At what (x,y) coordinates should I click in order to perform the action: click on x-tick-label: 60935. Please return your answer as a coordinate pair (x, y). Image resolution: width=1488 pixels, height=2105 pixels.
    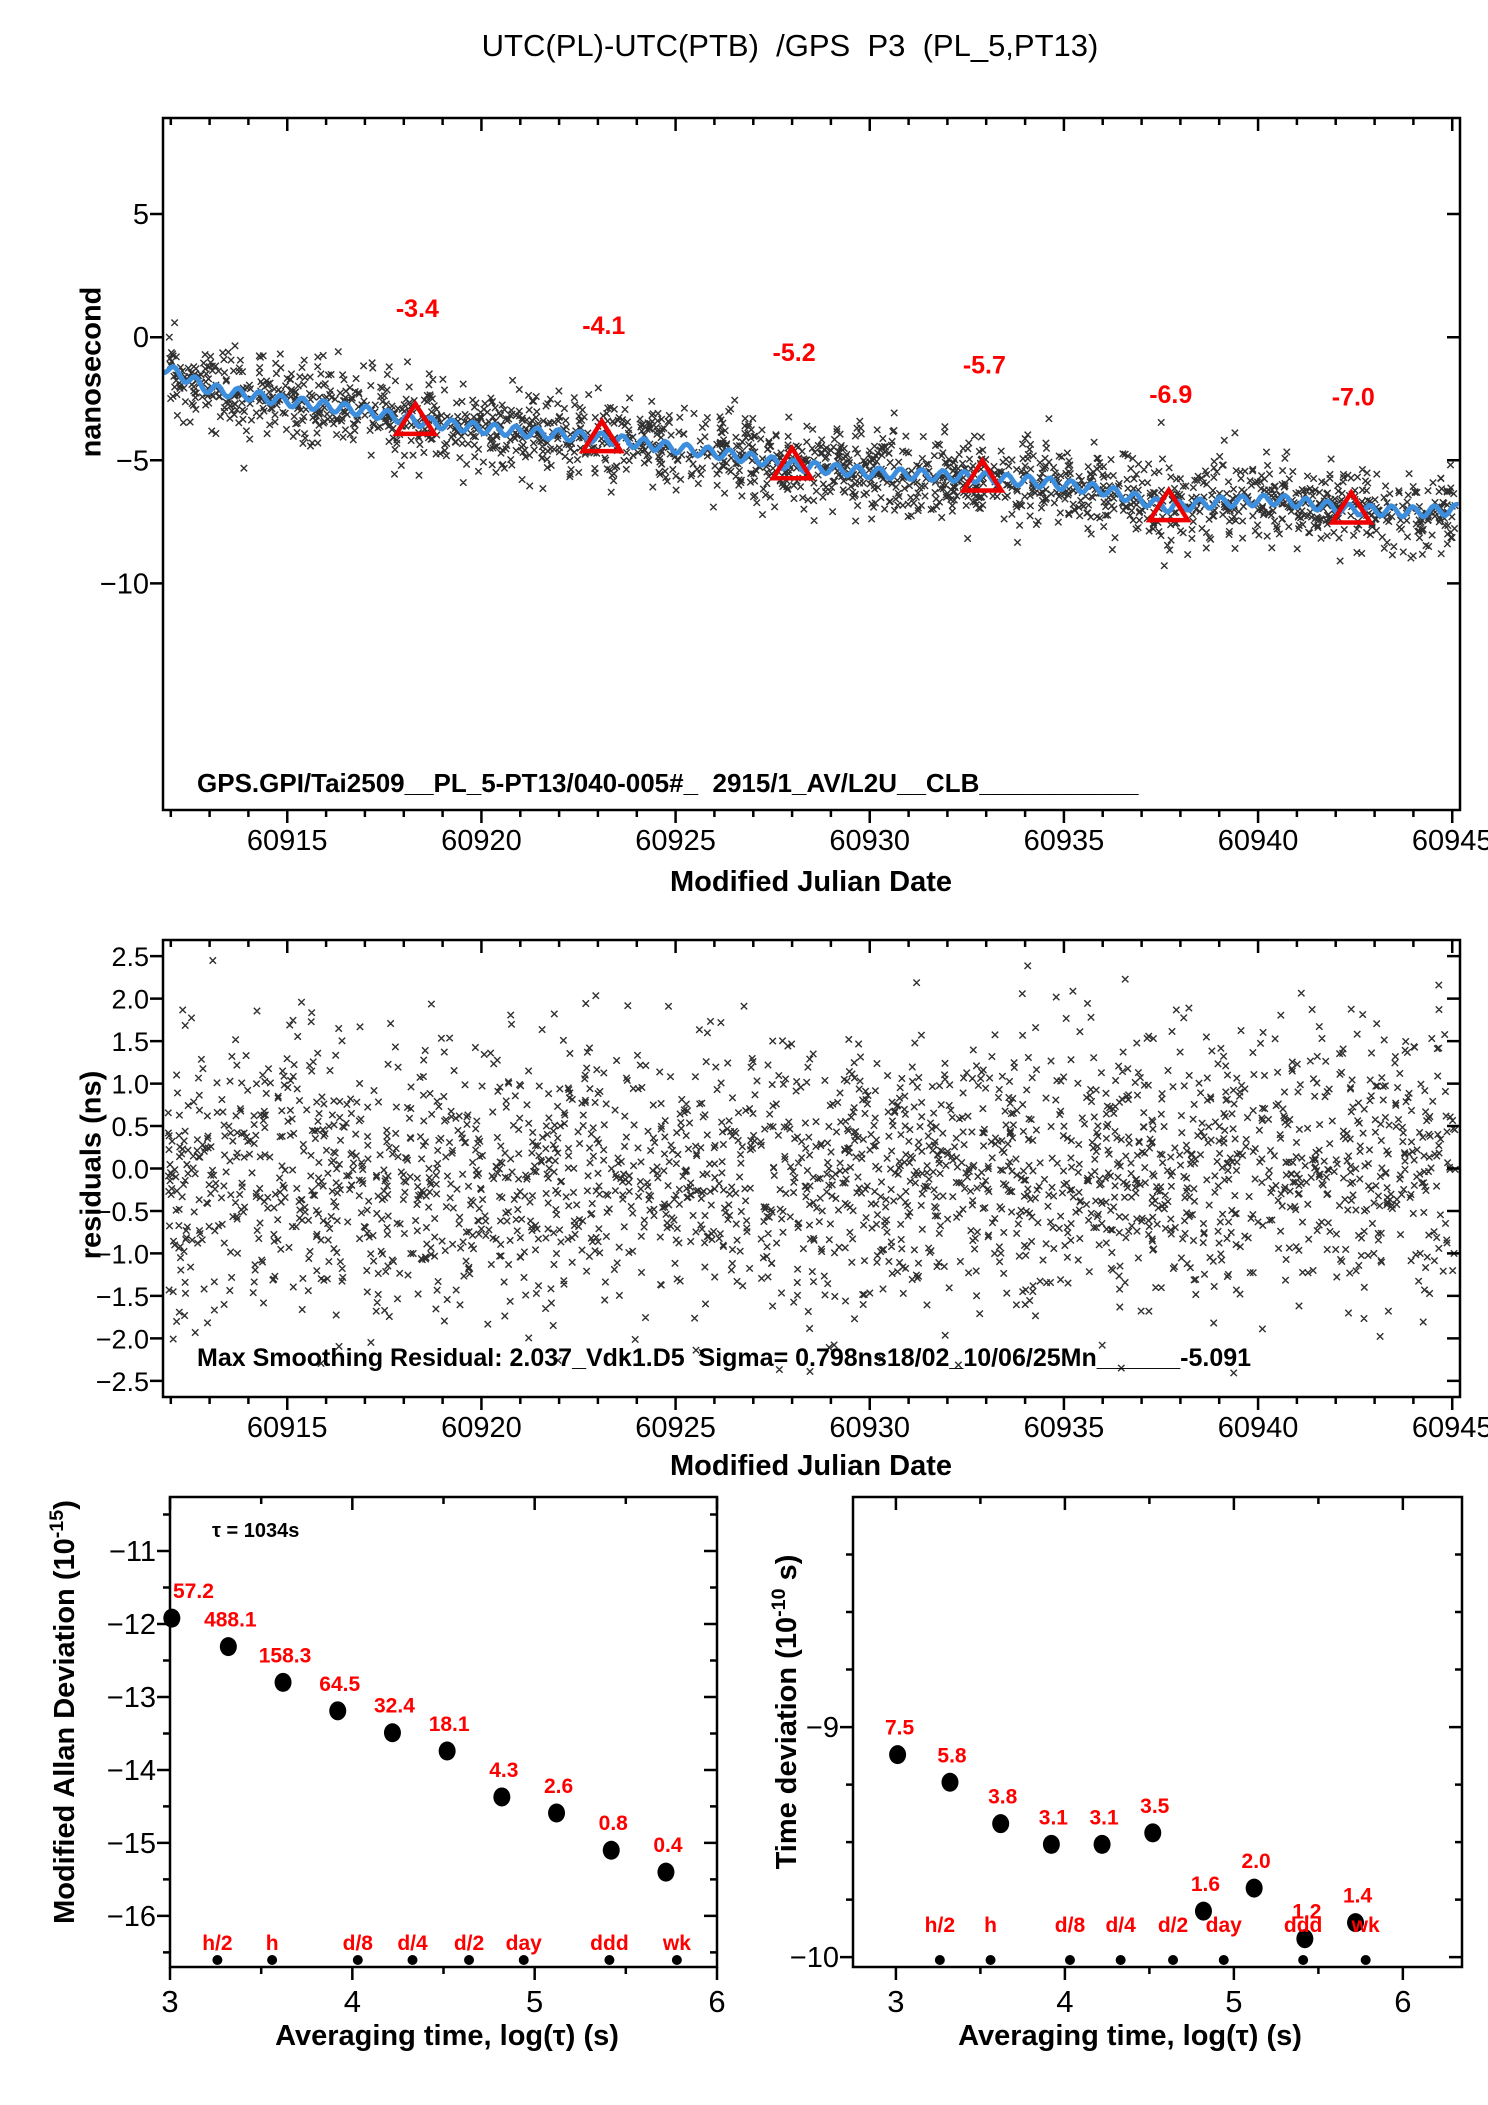
    Looking at the image, I should click on (1064, 841).